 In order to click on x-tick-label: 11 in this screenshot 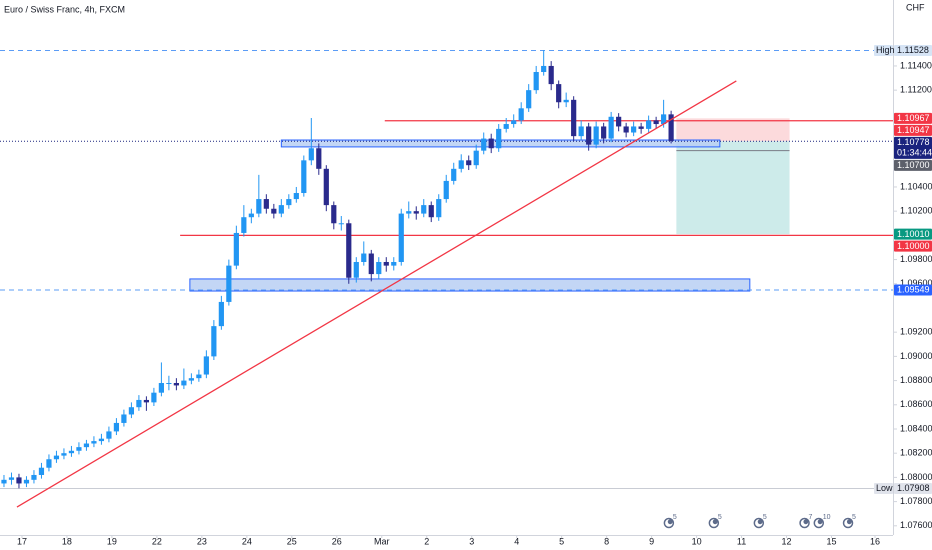, I will do `click(741, 541)`.